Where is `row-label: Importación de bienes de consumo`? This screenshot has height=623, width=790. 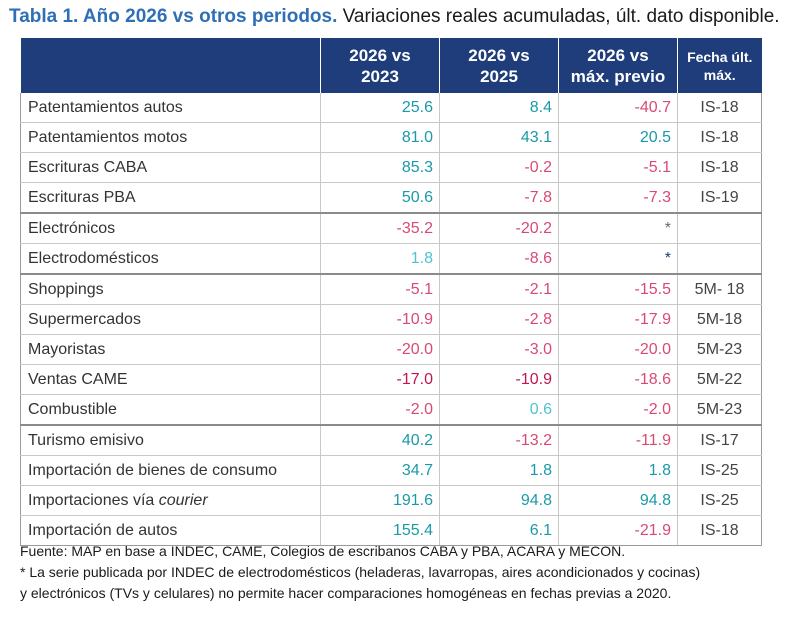
row-label: Importación de bienes de consumo is located at coordinates (170, 470).